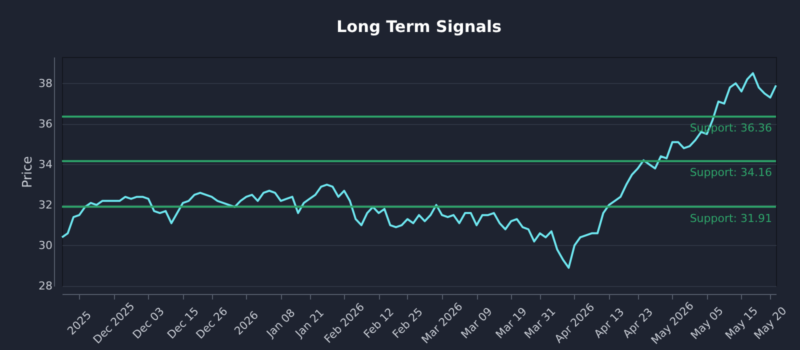 This screenshot has height=350, width=800. Describe the element at coordinates (45, 205) in the screenshot. I see `y-tick-label: 32` at that location.